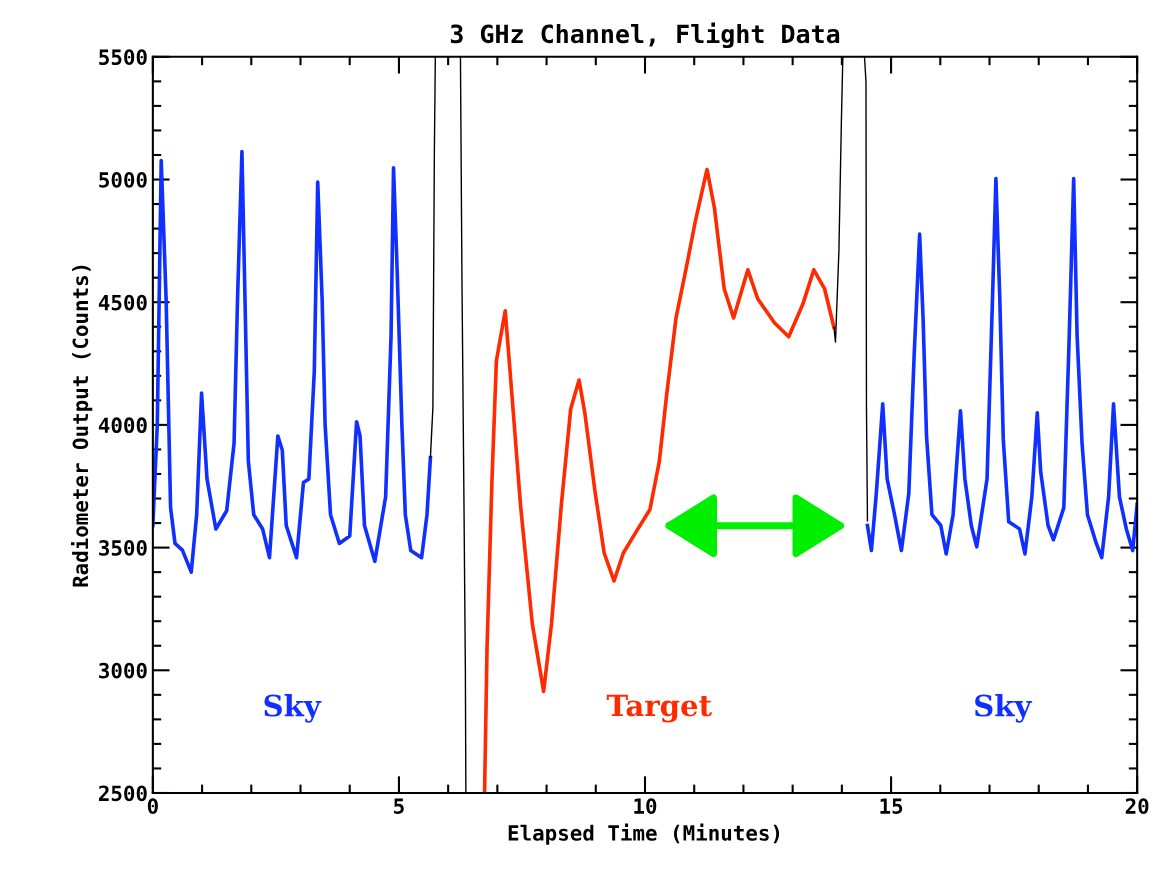 The width and height of the screenshot is (1158, 888). I want to click on y-tick-label: 4000, so click(122, 425).